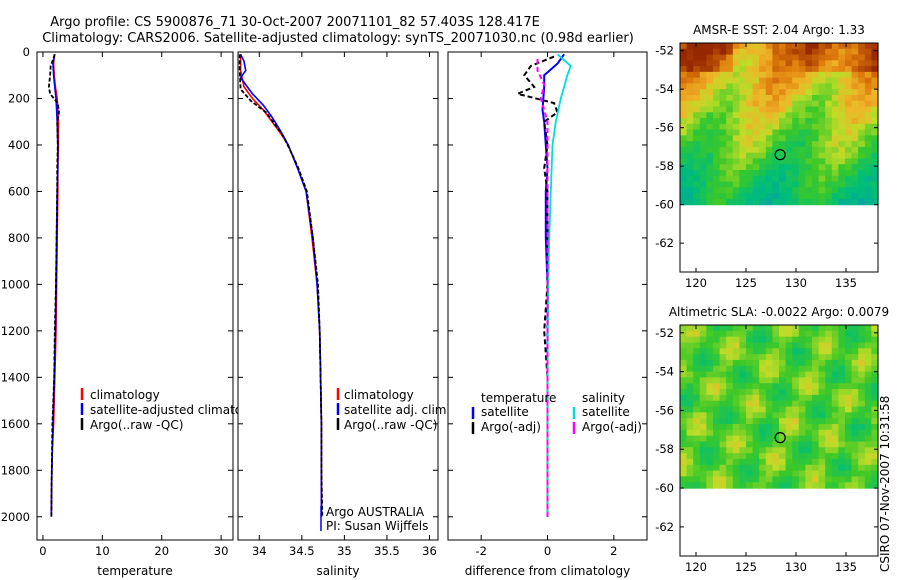  Describe the element at coordinates (136, 425) in the screenshot. I see `legend-label: Argo(..raw -QC)` at that location.